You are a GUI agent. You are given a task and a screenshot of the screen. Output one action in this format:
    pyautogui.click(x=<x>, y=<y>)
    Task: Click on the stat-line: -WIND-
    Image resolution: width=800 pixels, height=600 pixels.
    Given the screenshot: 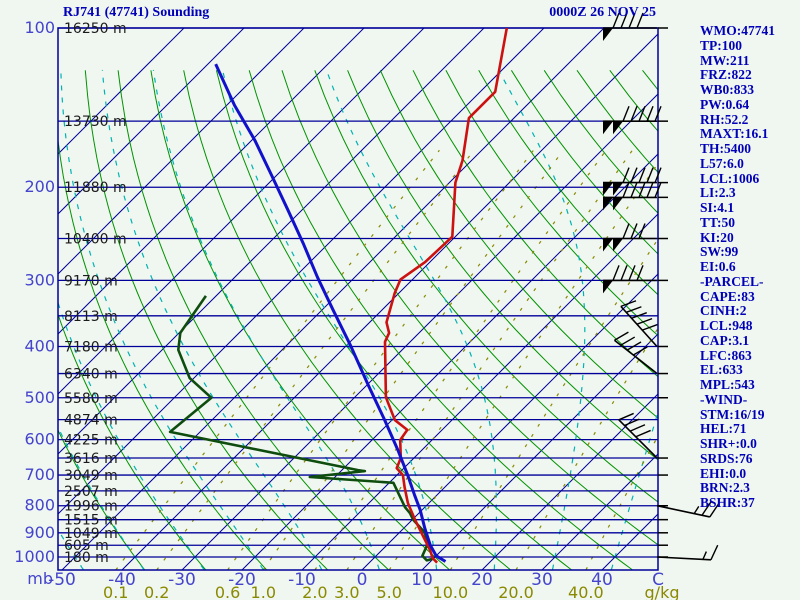 What is the action you would take?
    pyautogui.click(x=724, y=399)
    